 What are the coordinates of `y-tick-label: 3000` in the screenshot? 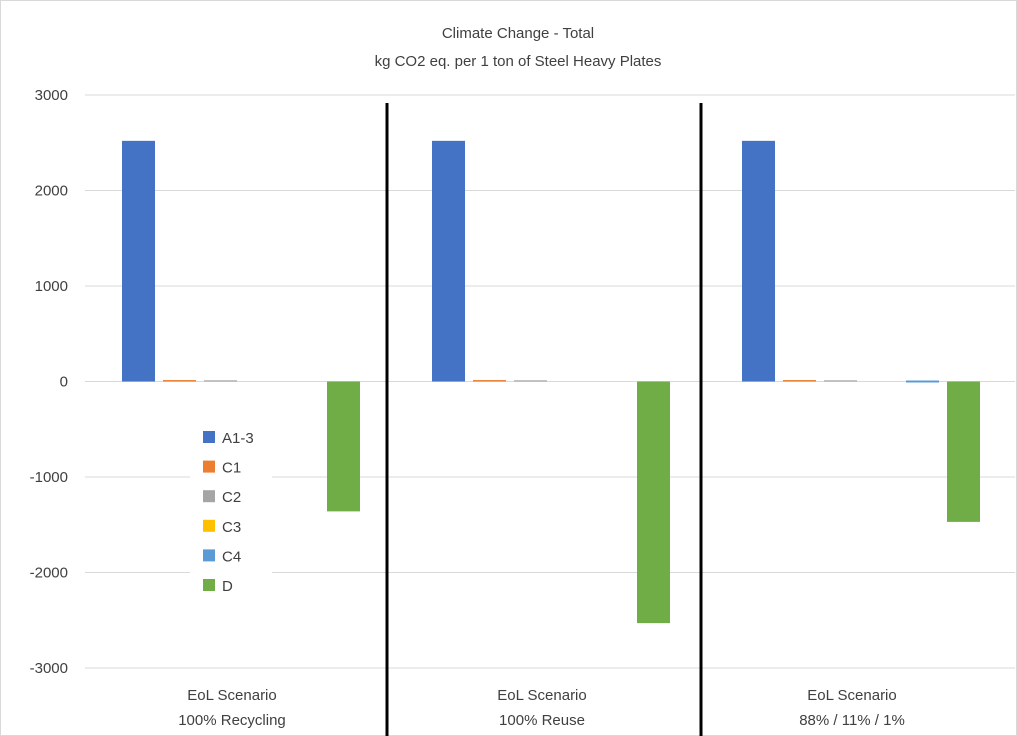 It's located at (51, 95).